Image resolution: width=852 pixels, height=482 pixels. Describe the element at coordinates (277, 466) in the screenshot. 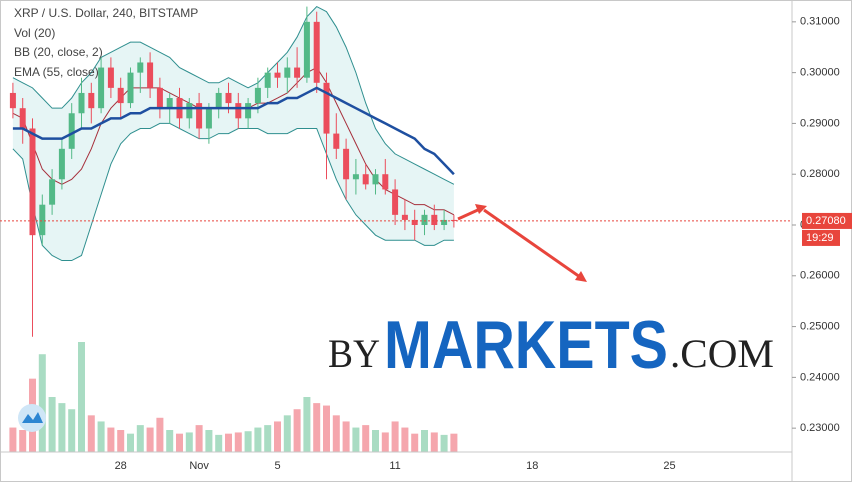

I see `x-tick-label: 5` at that location.